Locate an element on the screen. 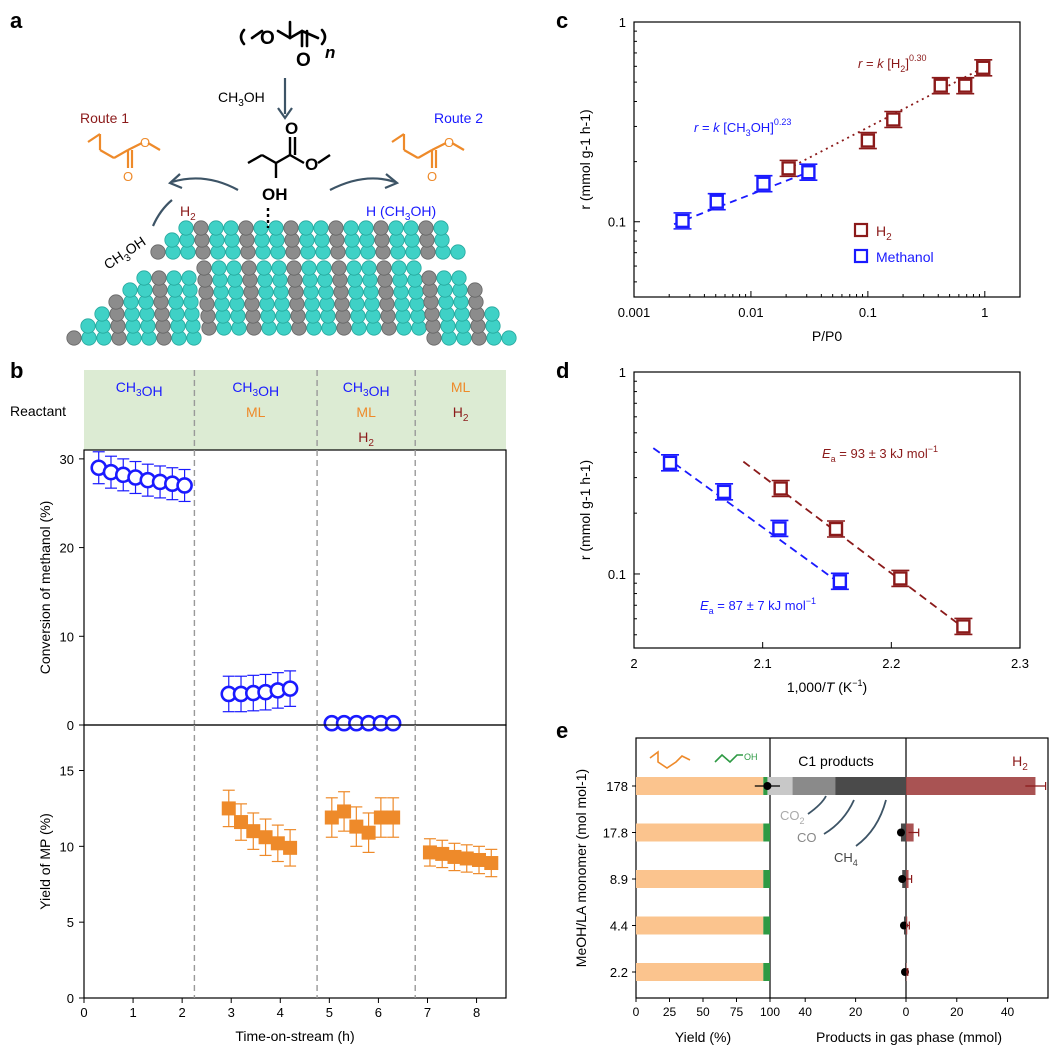 The height and width of the screenshot is (1053, 1059). ml-ester-o: O is located at coordinates (311, 164).